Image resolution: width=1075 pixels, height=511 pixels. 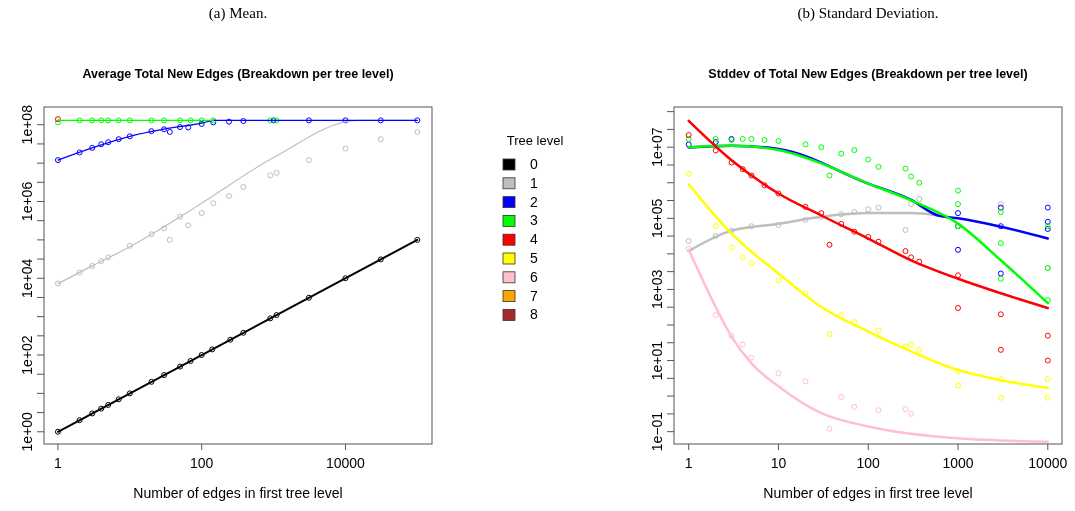 I want to click on y-tick-label: 1e+02, so click(x=27, y=355).